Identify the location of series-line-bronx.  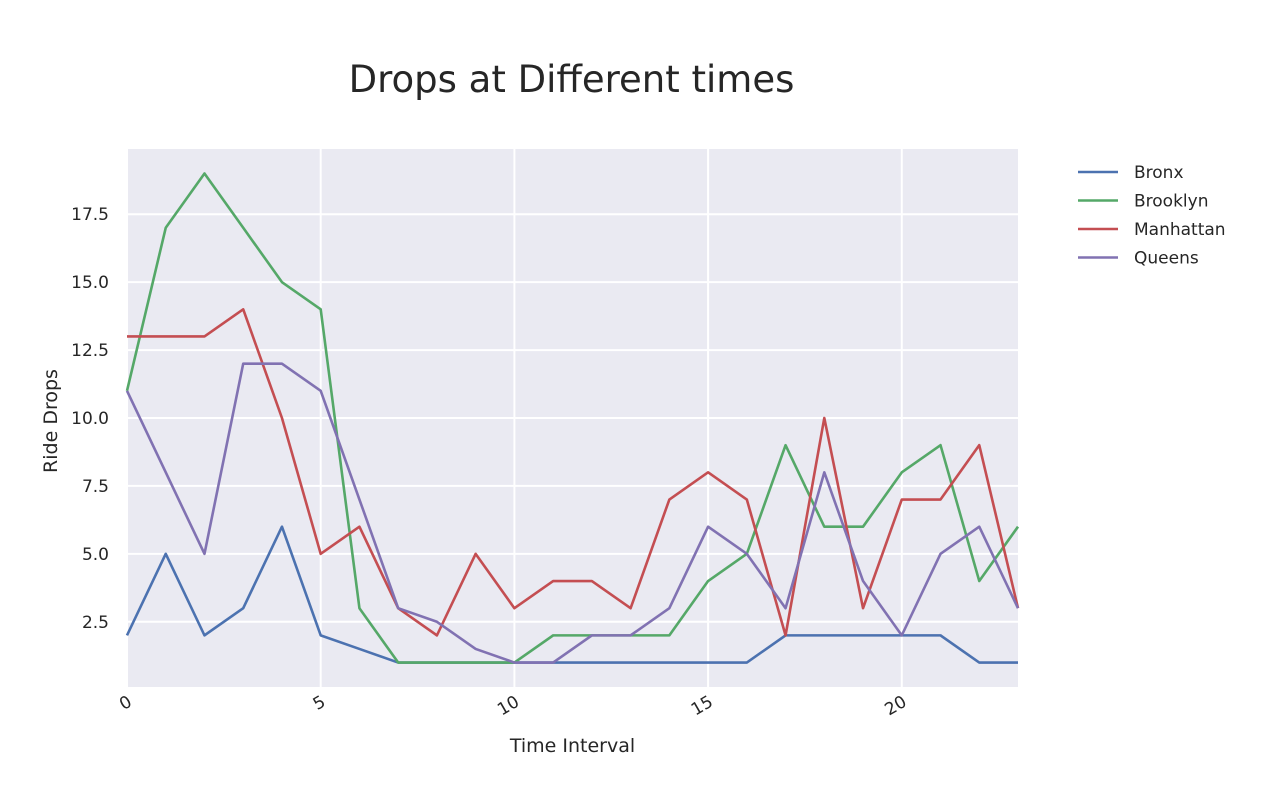
(571, 594).